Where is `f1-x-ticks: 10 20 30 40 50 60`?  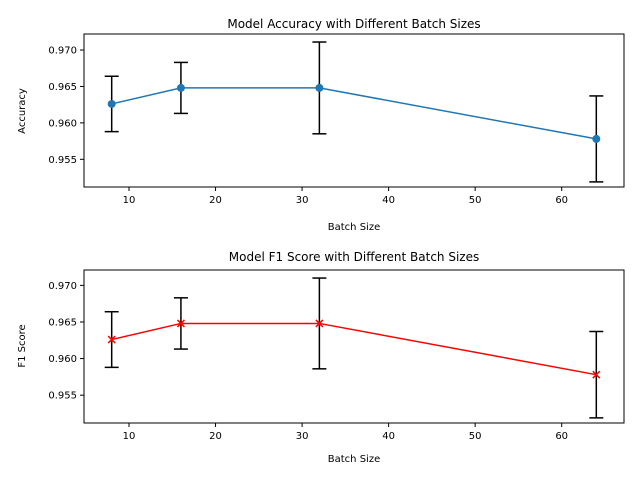 f1-x-ticks: 10 20 30 40 50 60 is located at coordinates (345, 432).